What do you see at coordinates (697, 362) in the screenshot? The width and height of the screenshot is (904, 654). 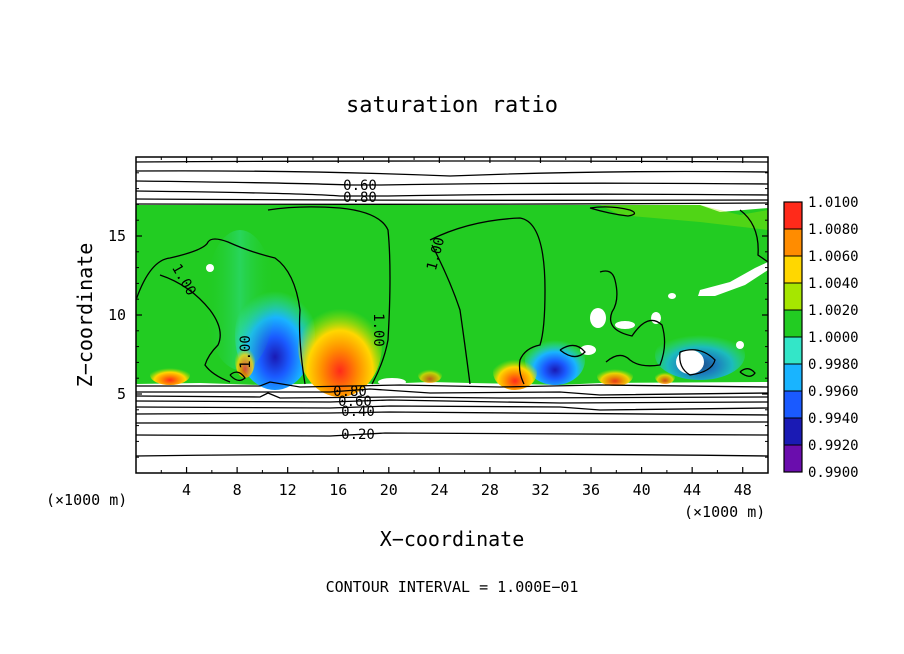 I see `contour-one-bot-right` at bounding box center [697, 362].